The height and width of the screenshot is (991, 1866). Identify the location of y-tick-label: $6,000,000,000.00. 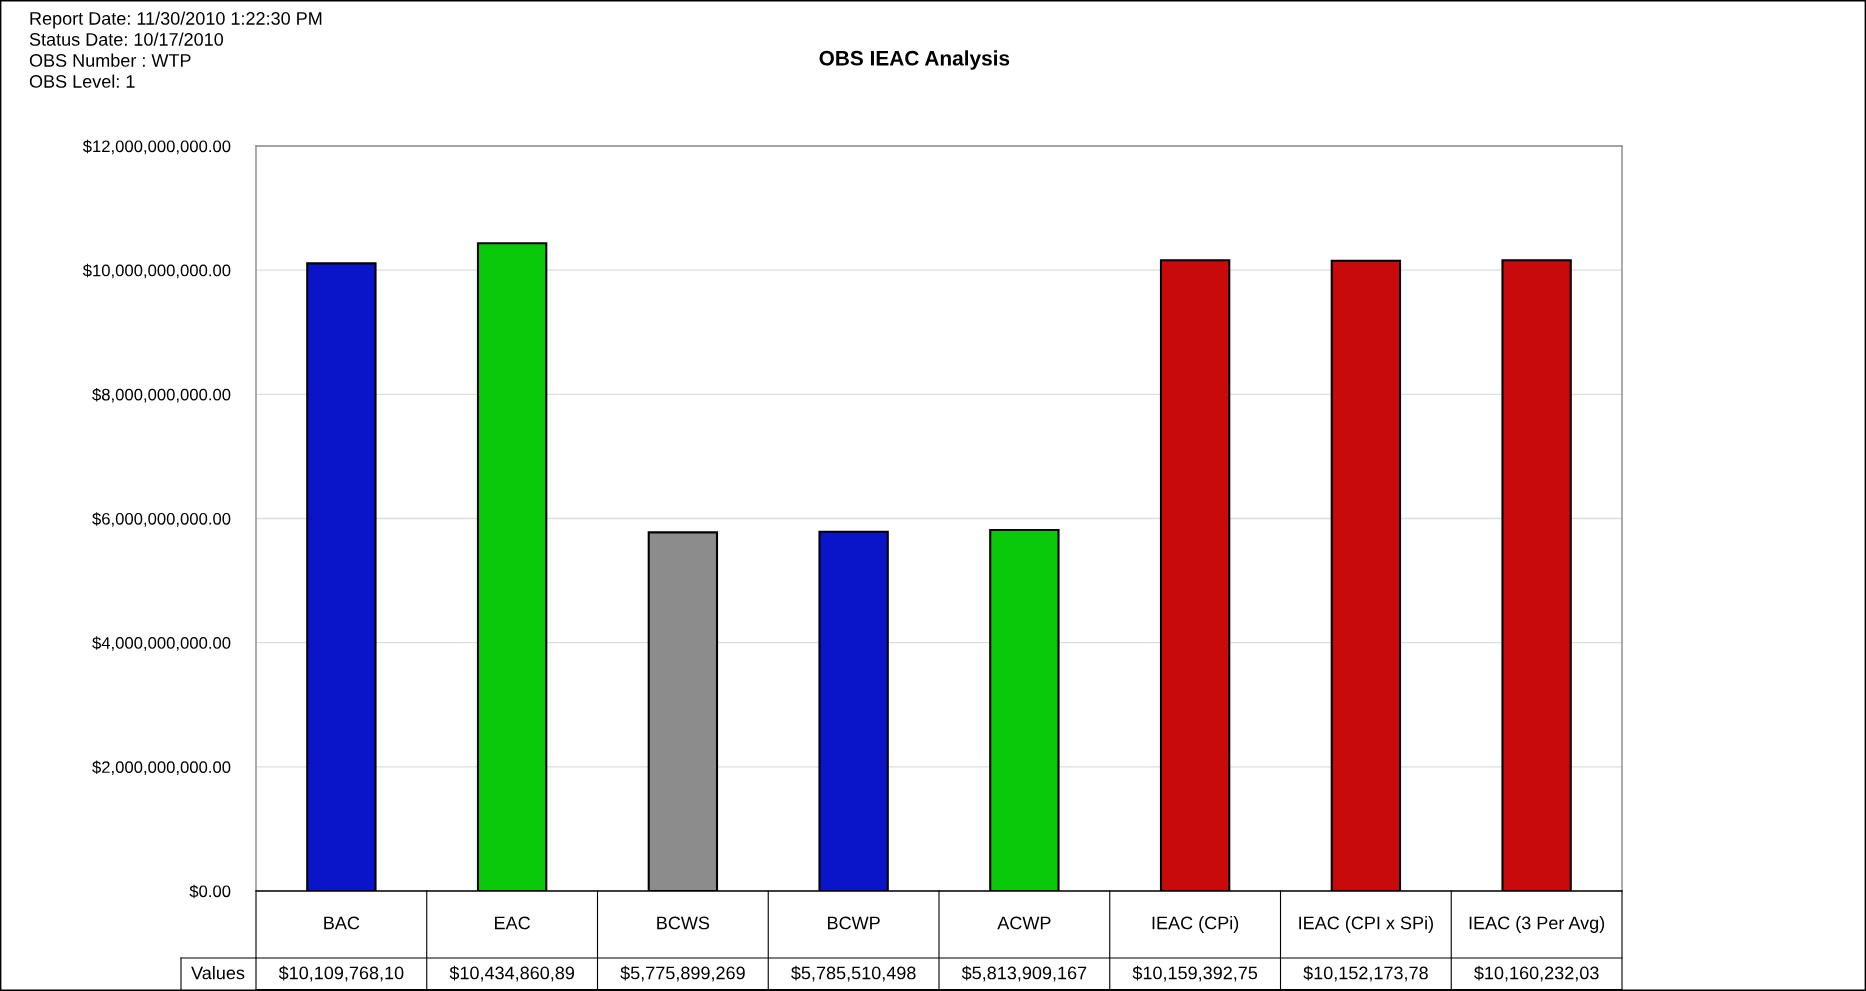
(161, 519).